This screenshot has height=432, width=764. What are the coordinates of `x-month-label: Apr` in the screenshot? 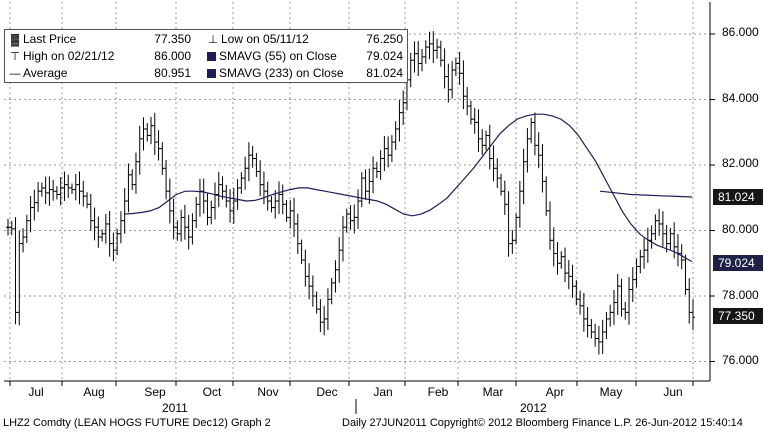 It's located at (555, 392).